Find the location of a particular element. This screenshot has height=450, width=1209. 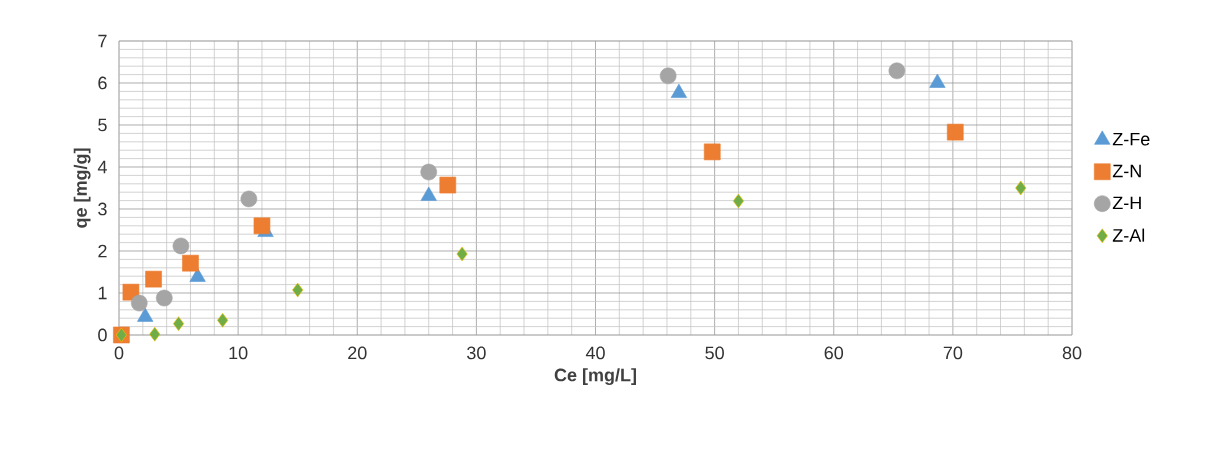

x-tick-label: 10 is located at coordinates (238, 353).